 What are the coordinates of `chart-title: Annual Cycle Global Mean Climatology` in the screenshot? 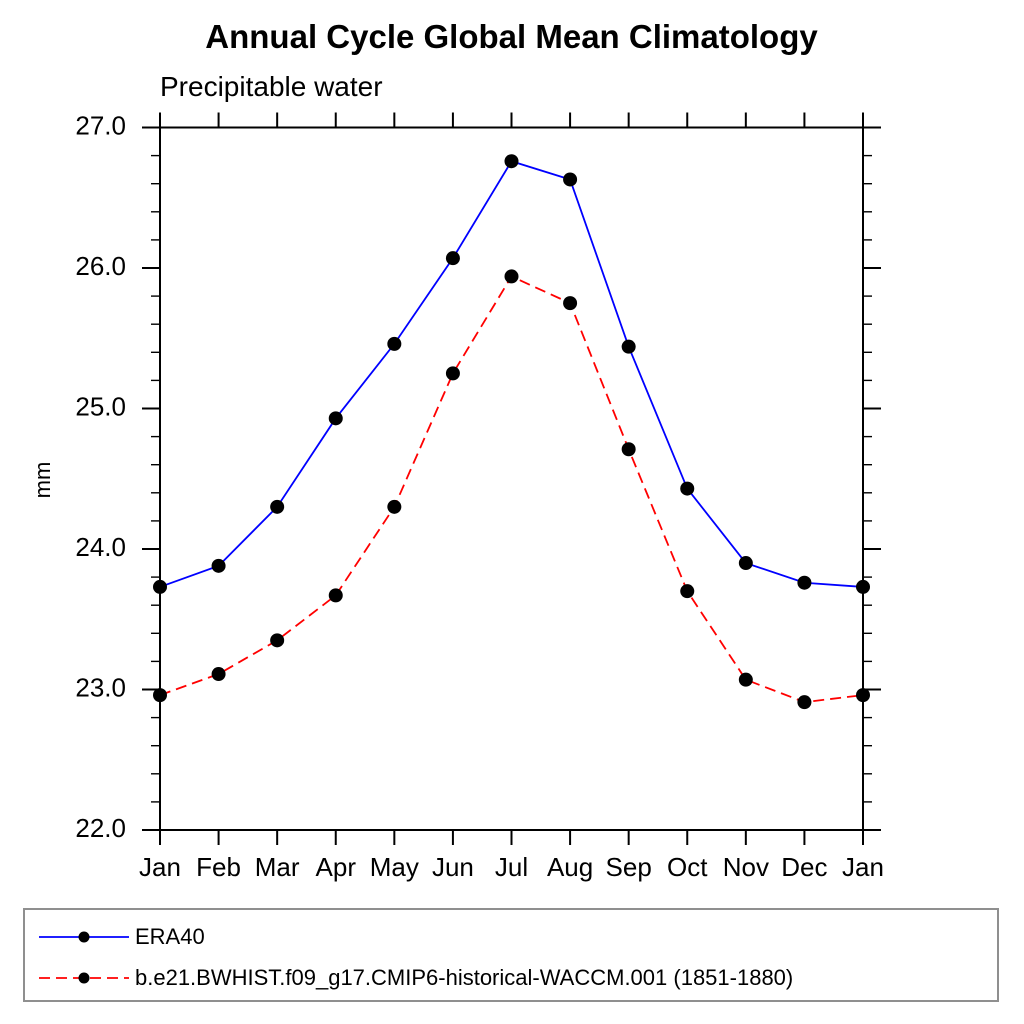 It's located at (511, 36).